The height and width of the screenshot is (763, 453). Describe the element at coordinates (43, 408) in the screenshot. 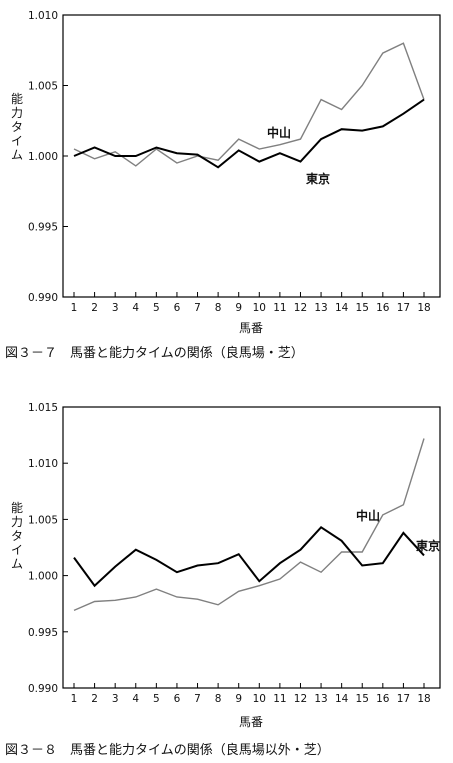

I see `y-tick-label: 1.015` at that location.